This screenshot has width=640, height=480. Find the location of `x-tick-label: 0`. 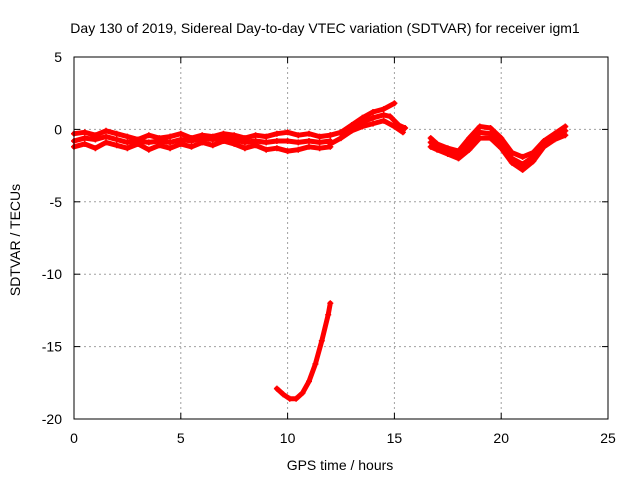

x-tick-label: 0 is located at coordinates (74, 438).